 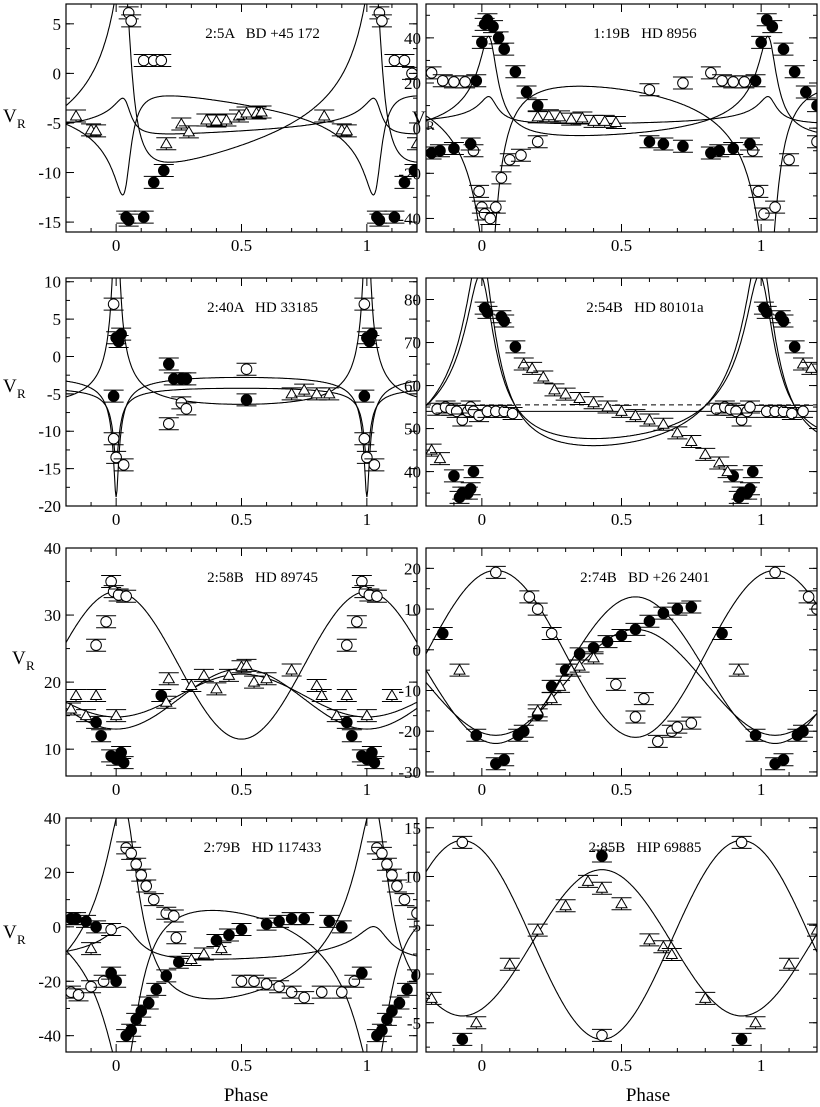 I want to click on panel-6: 0 0.5 1 20 10 0 -10 -20 -30 2:74B BD +26 2401, so click(x=608, y=673).